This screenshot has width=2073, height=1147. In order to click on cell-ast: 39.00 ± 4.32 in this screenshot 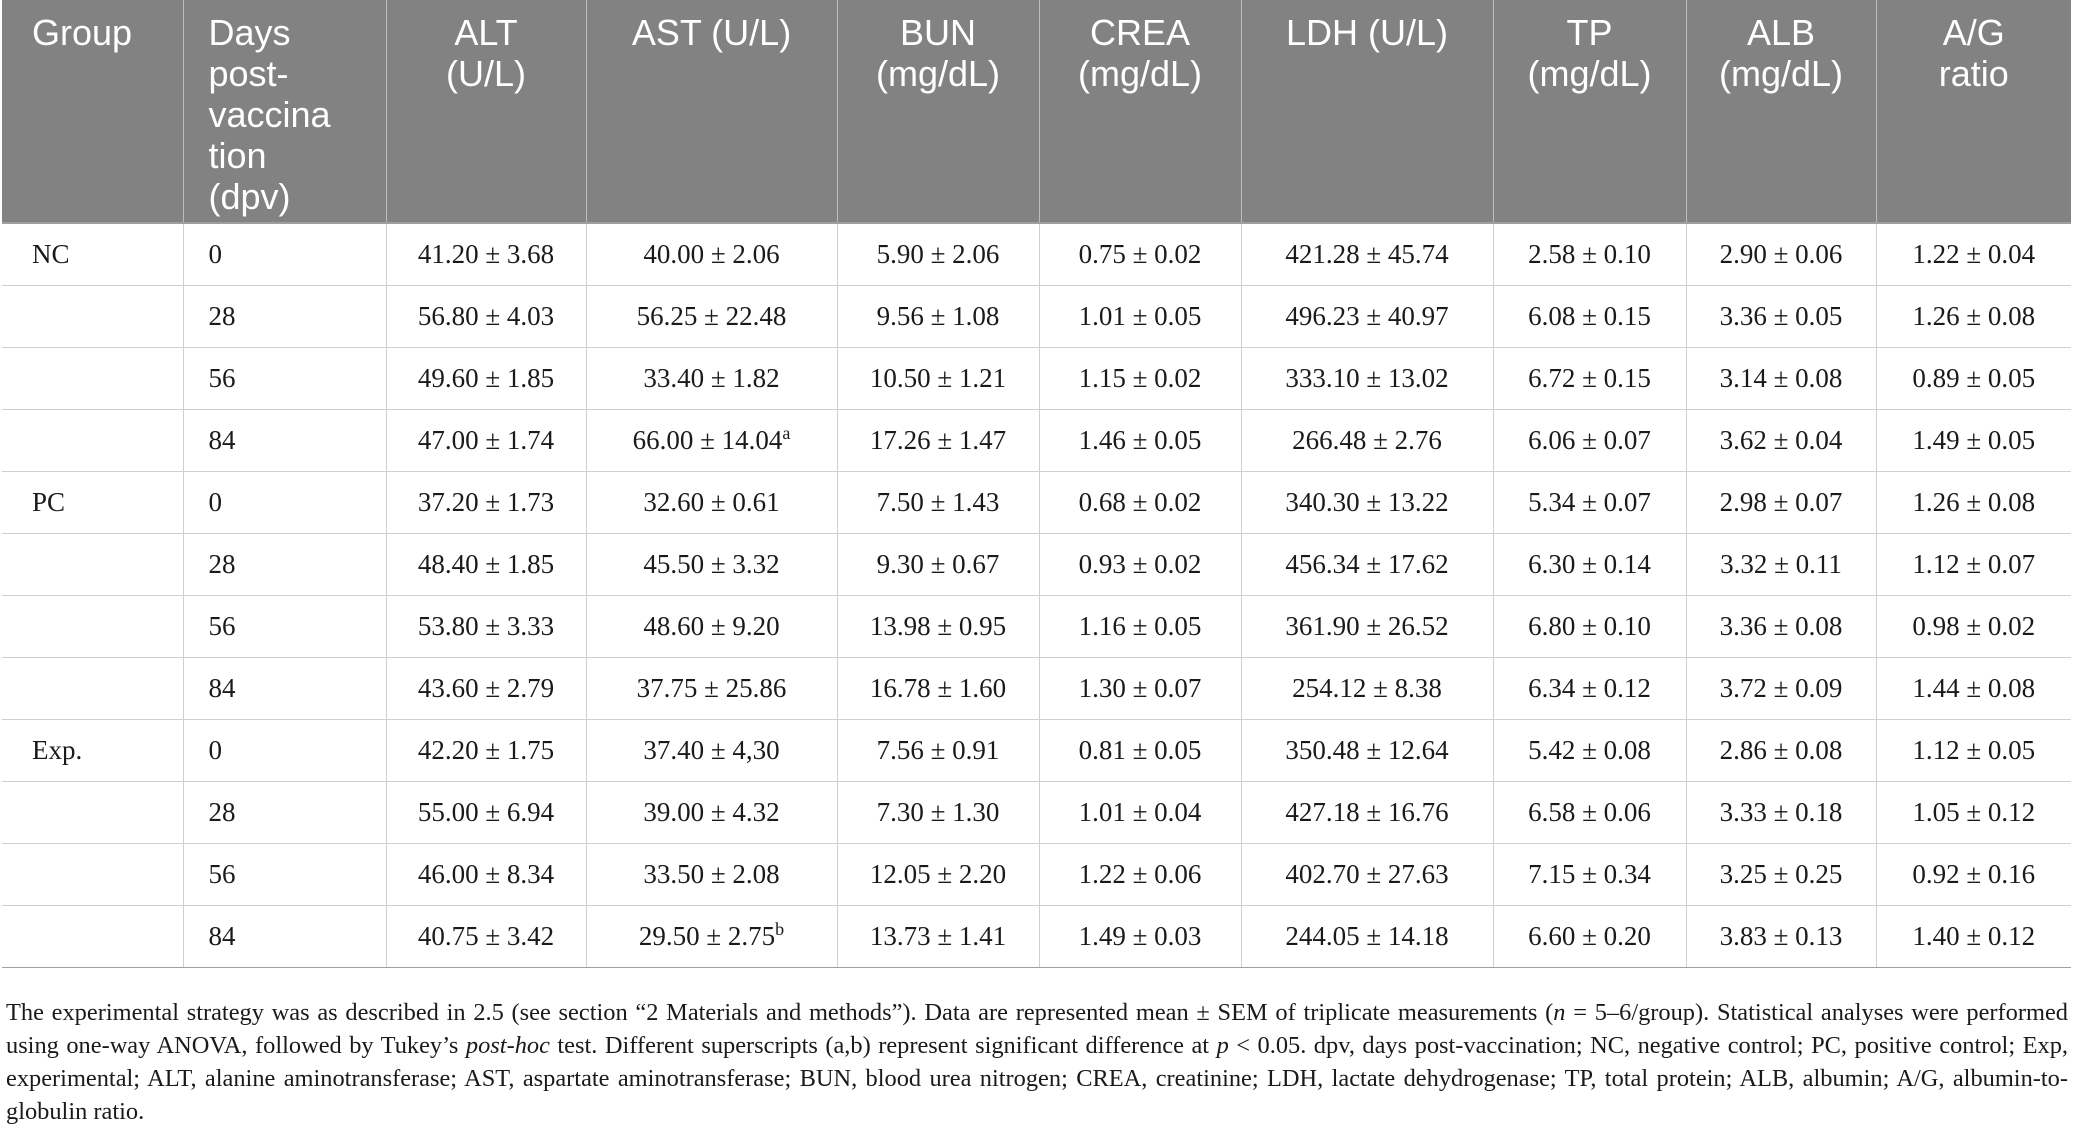, I will do `click(712, 812)`.